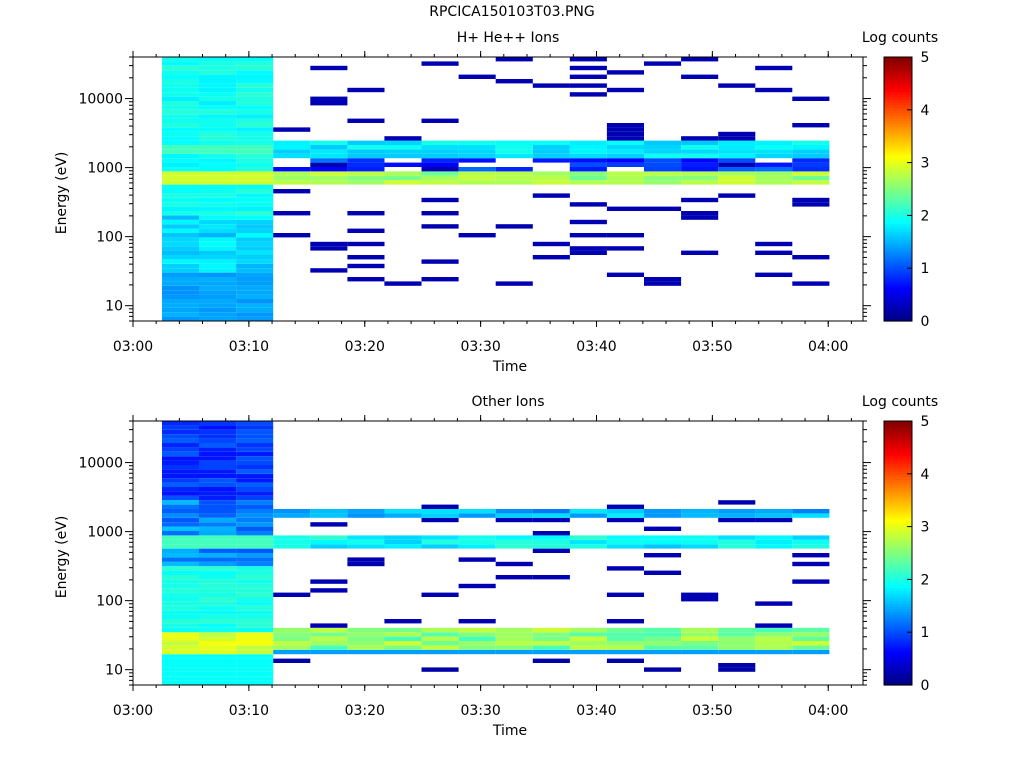  I want to click on x-tick-label: 03:10, so click(249, 711).